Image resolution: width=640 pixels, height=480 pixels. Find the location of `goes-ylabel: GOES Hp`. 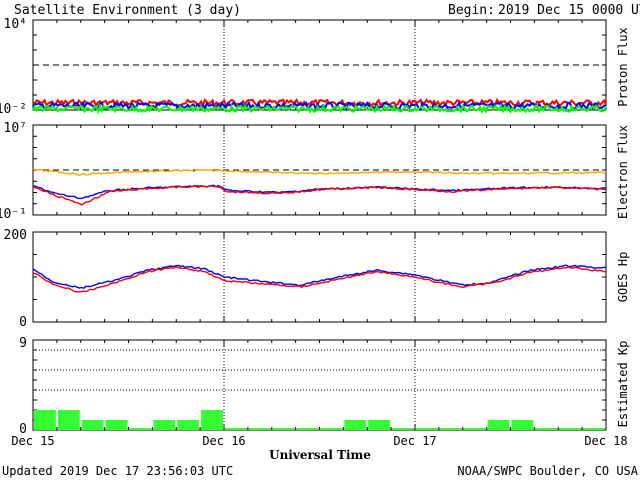

goes-ylabel: GOES Hp is located at coordinates (623, 277).